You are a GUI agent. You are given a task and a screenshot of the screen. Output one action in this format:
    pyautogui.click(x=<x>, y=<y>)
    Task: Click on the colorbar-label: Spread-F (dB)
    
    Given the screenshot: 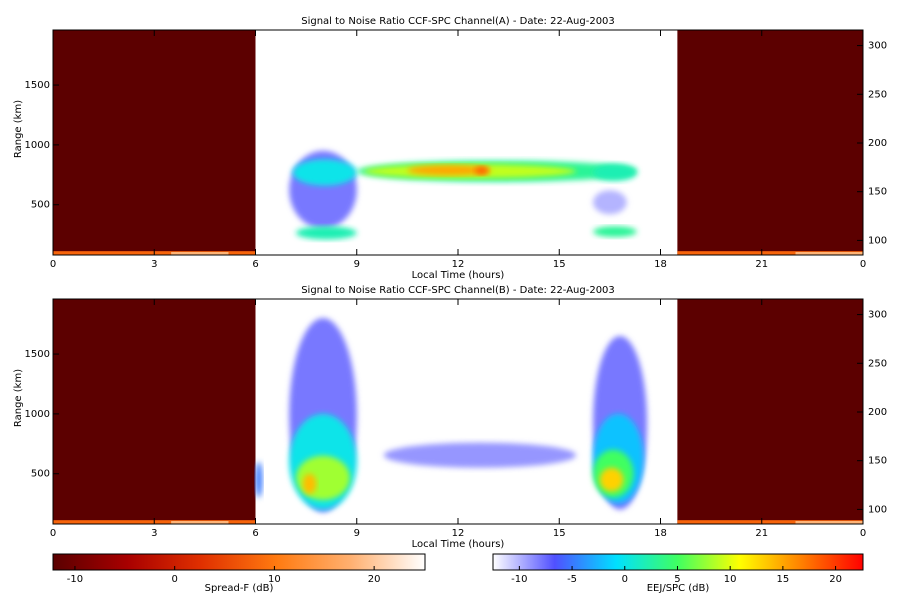 What is the action you would take?
    pyautogui.click(x=239, y=588)
    